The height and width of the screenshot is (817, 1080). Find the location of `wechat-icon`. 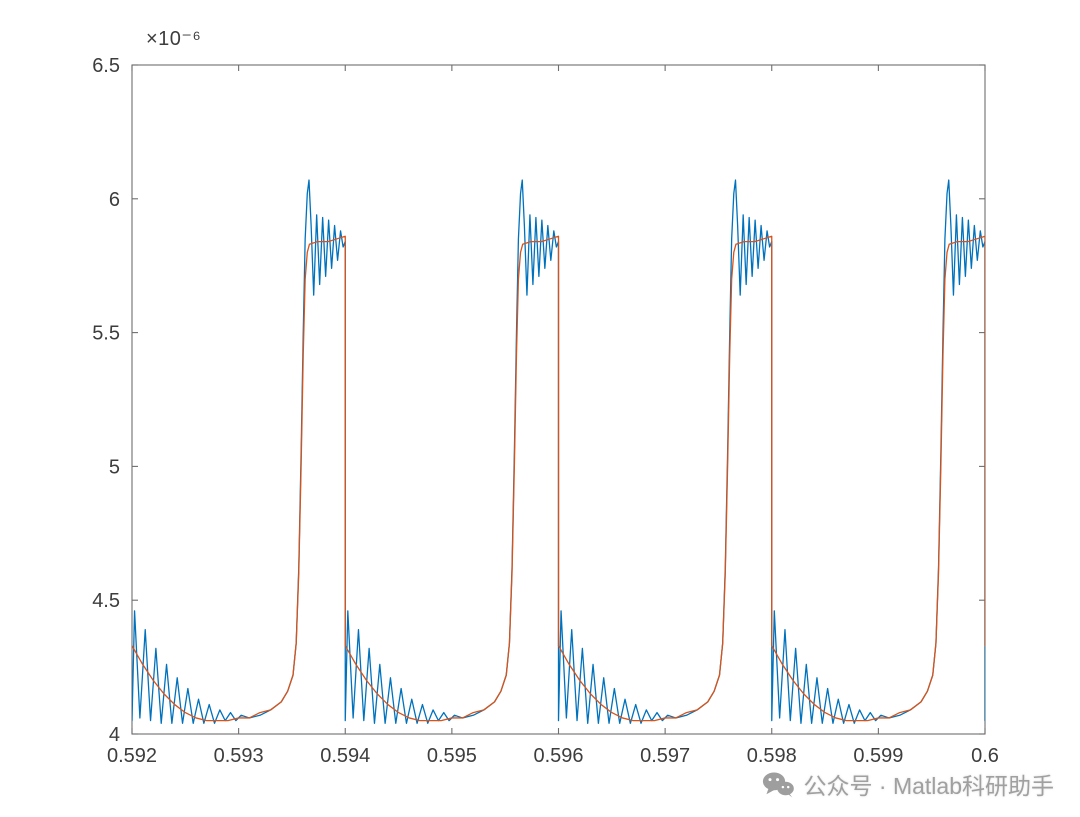

wechat-icon is located at coordinates (778, 784).